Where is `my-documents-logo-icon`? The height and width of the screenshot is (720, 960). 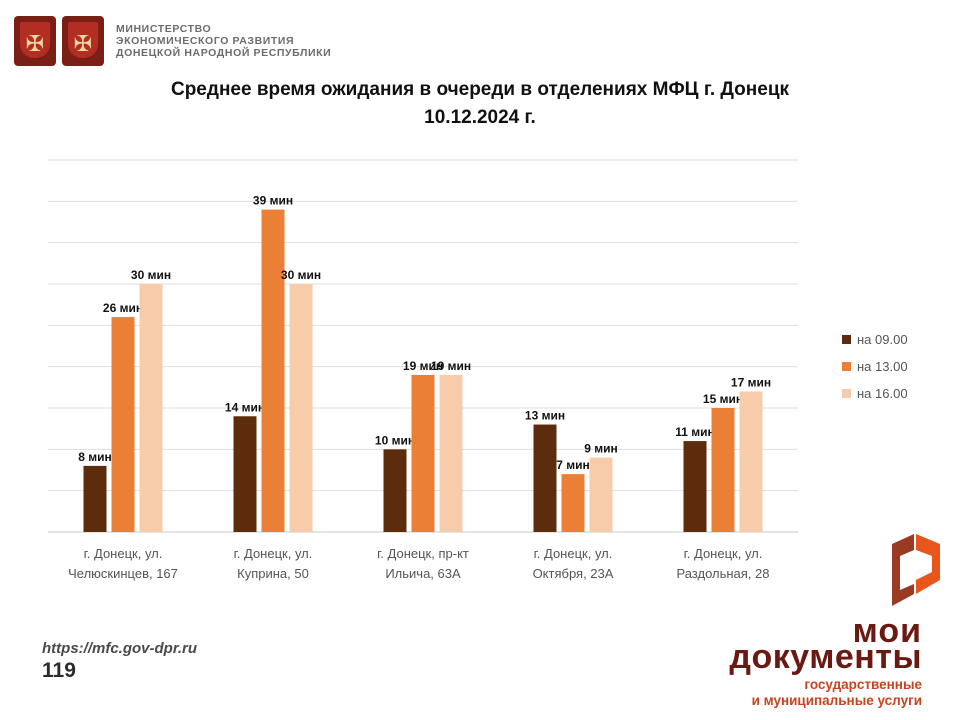
my-documents-logo-icon is located at coordinates (916, 570).